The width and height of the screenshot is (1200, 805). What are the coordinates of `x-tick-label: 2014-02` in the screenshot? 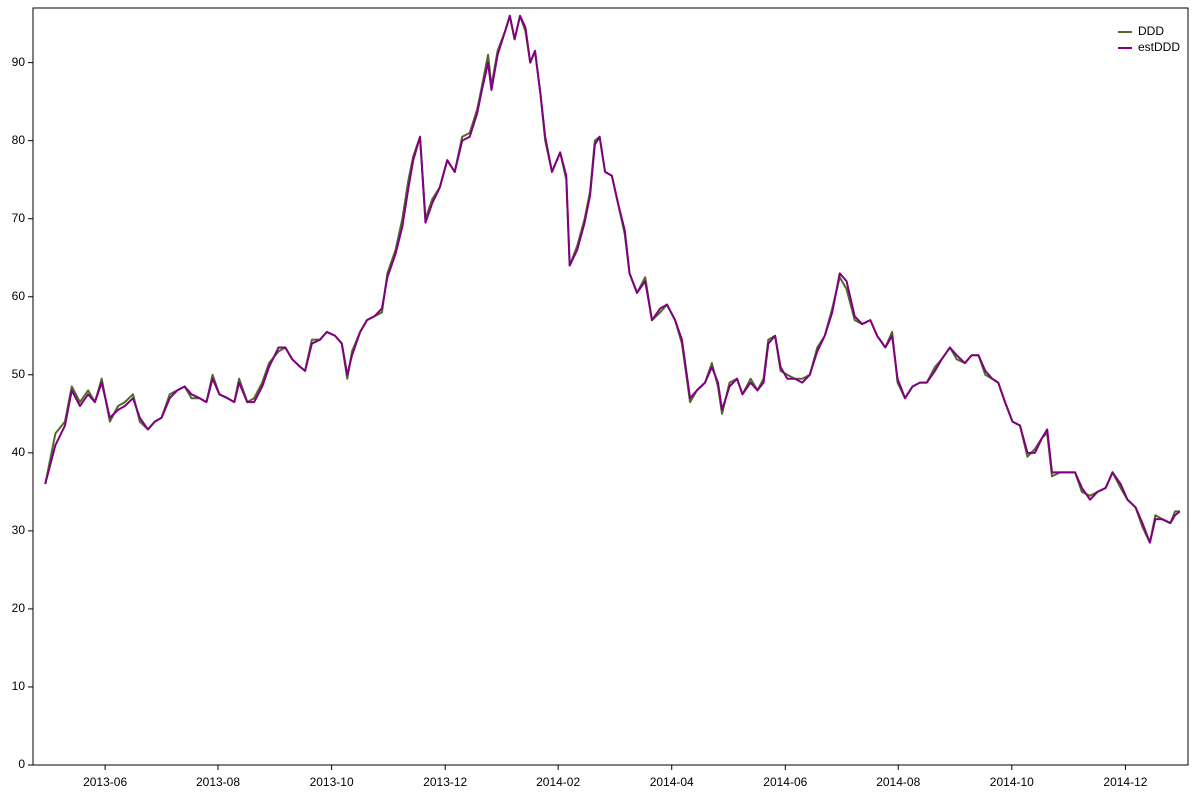 It's located at (558, 782).